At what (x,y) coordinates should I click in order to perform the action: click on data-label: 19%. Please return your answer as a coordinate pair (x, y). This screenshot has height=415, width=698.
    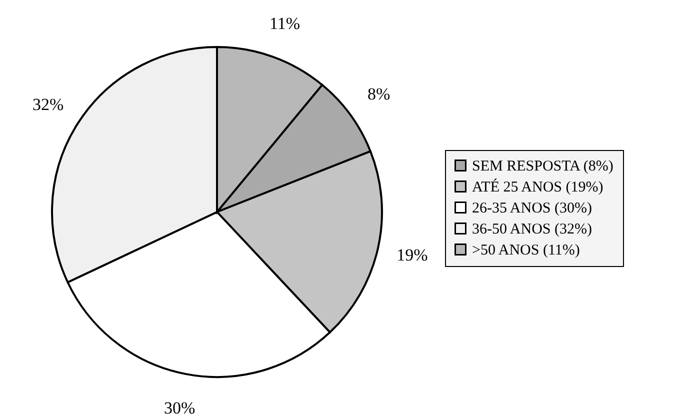
    Looking at the image, I should click on (412, 255).